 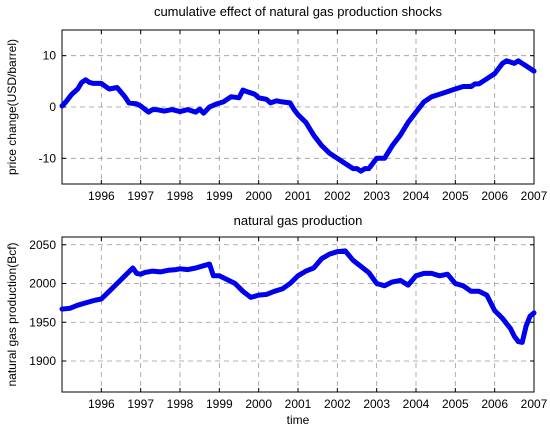 I want to click on y-tick-label: 10, so click(x=50, y=56).